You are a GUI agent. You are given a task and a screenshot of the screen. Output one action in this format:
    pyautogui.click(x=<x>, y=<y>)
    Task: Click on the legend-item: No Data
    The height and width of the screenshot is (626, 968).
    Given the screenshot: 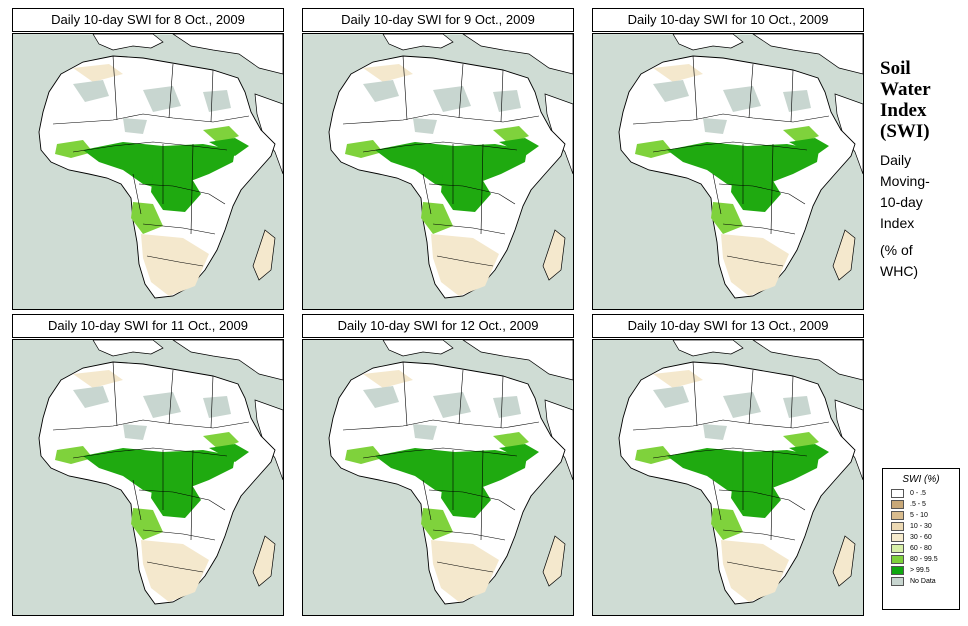 What is the action you would take?
    pyautogui.click(x=925, y=581)
    